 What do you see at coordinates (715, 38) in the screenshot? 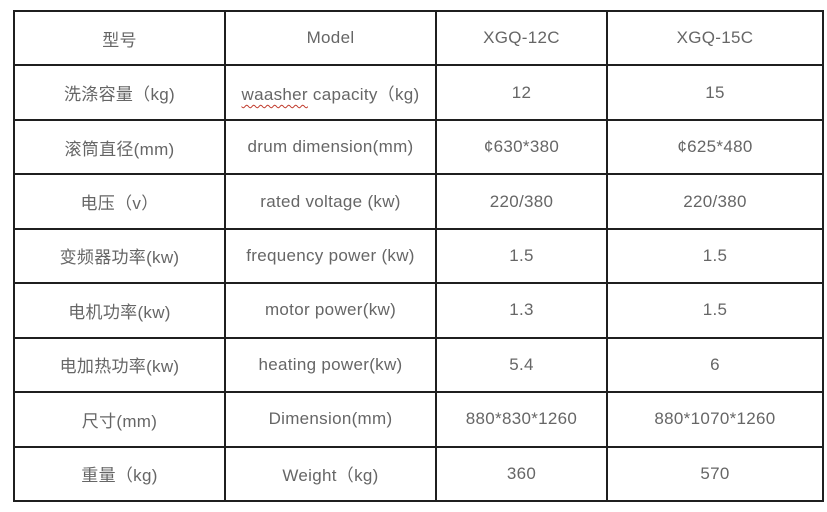
I see `cell-model2-value: XGQ-15C` at bounding box center [715, 38].